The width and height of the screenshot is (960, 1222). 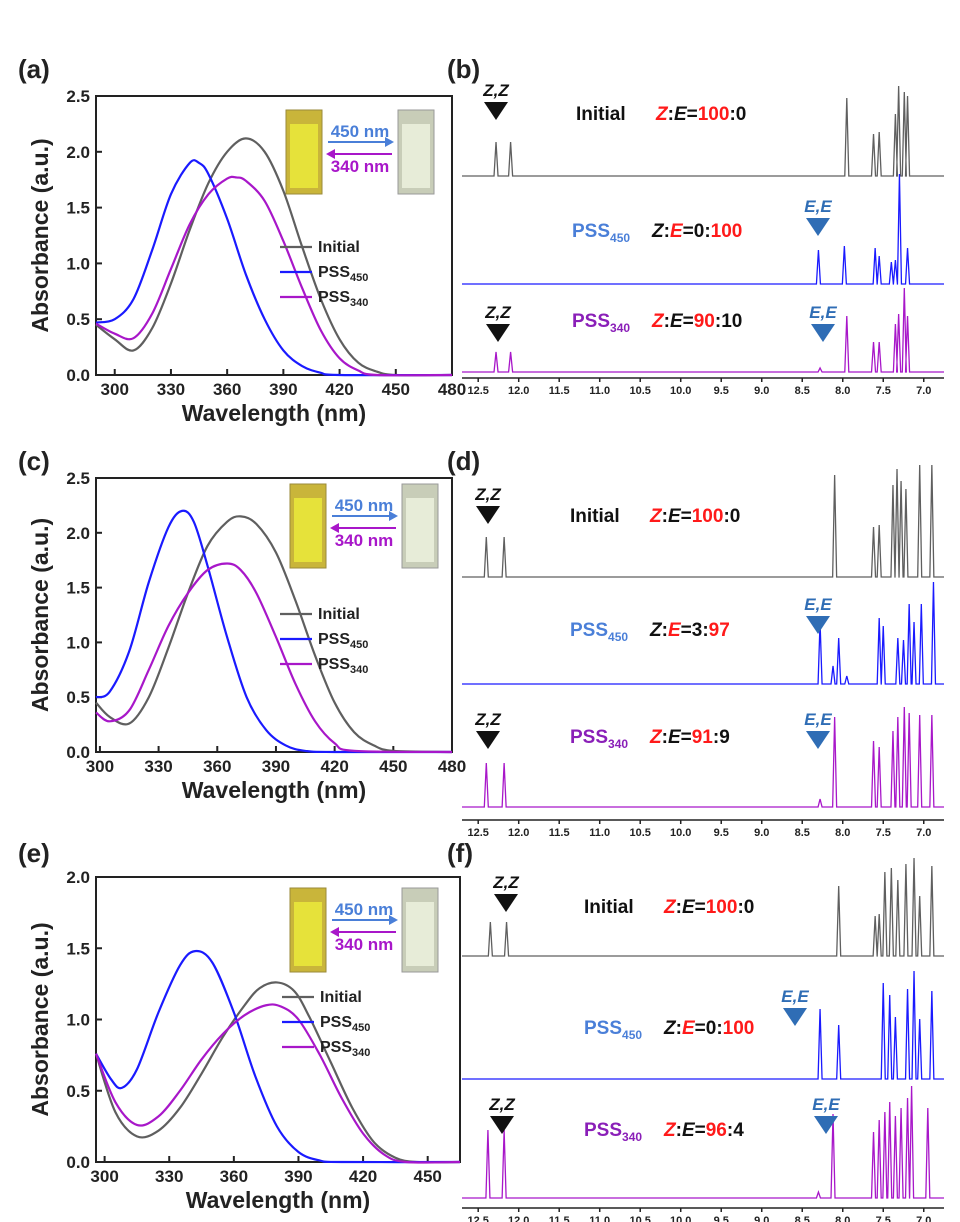 I want to click on arrow-label-forward: 450 nm, so click(x=360, y=131).